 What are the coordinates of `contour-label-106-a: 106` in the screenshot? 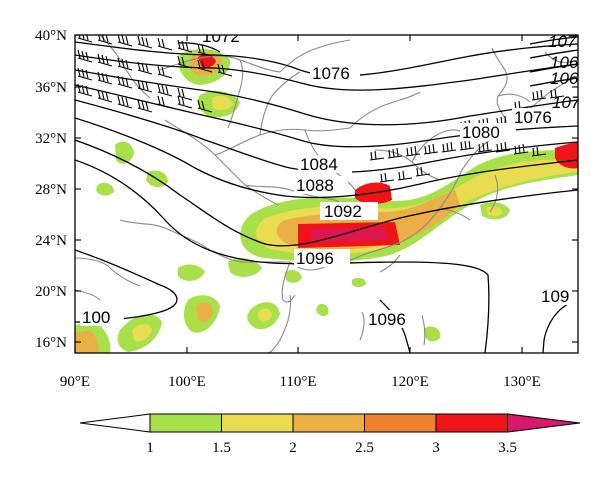 It's located at (564, 62).